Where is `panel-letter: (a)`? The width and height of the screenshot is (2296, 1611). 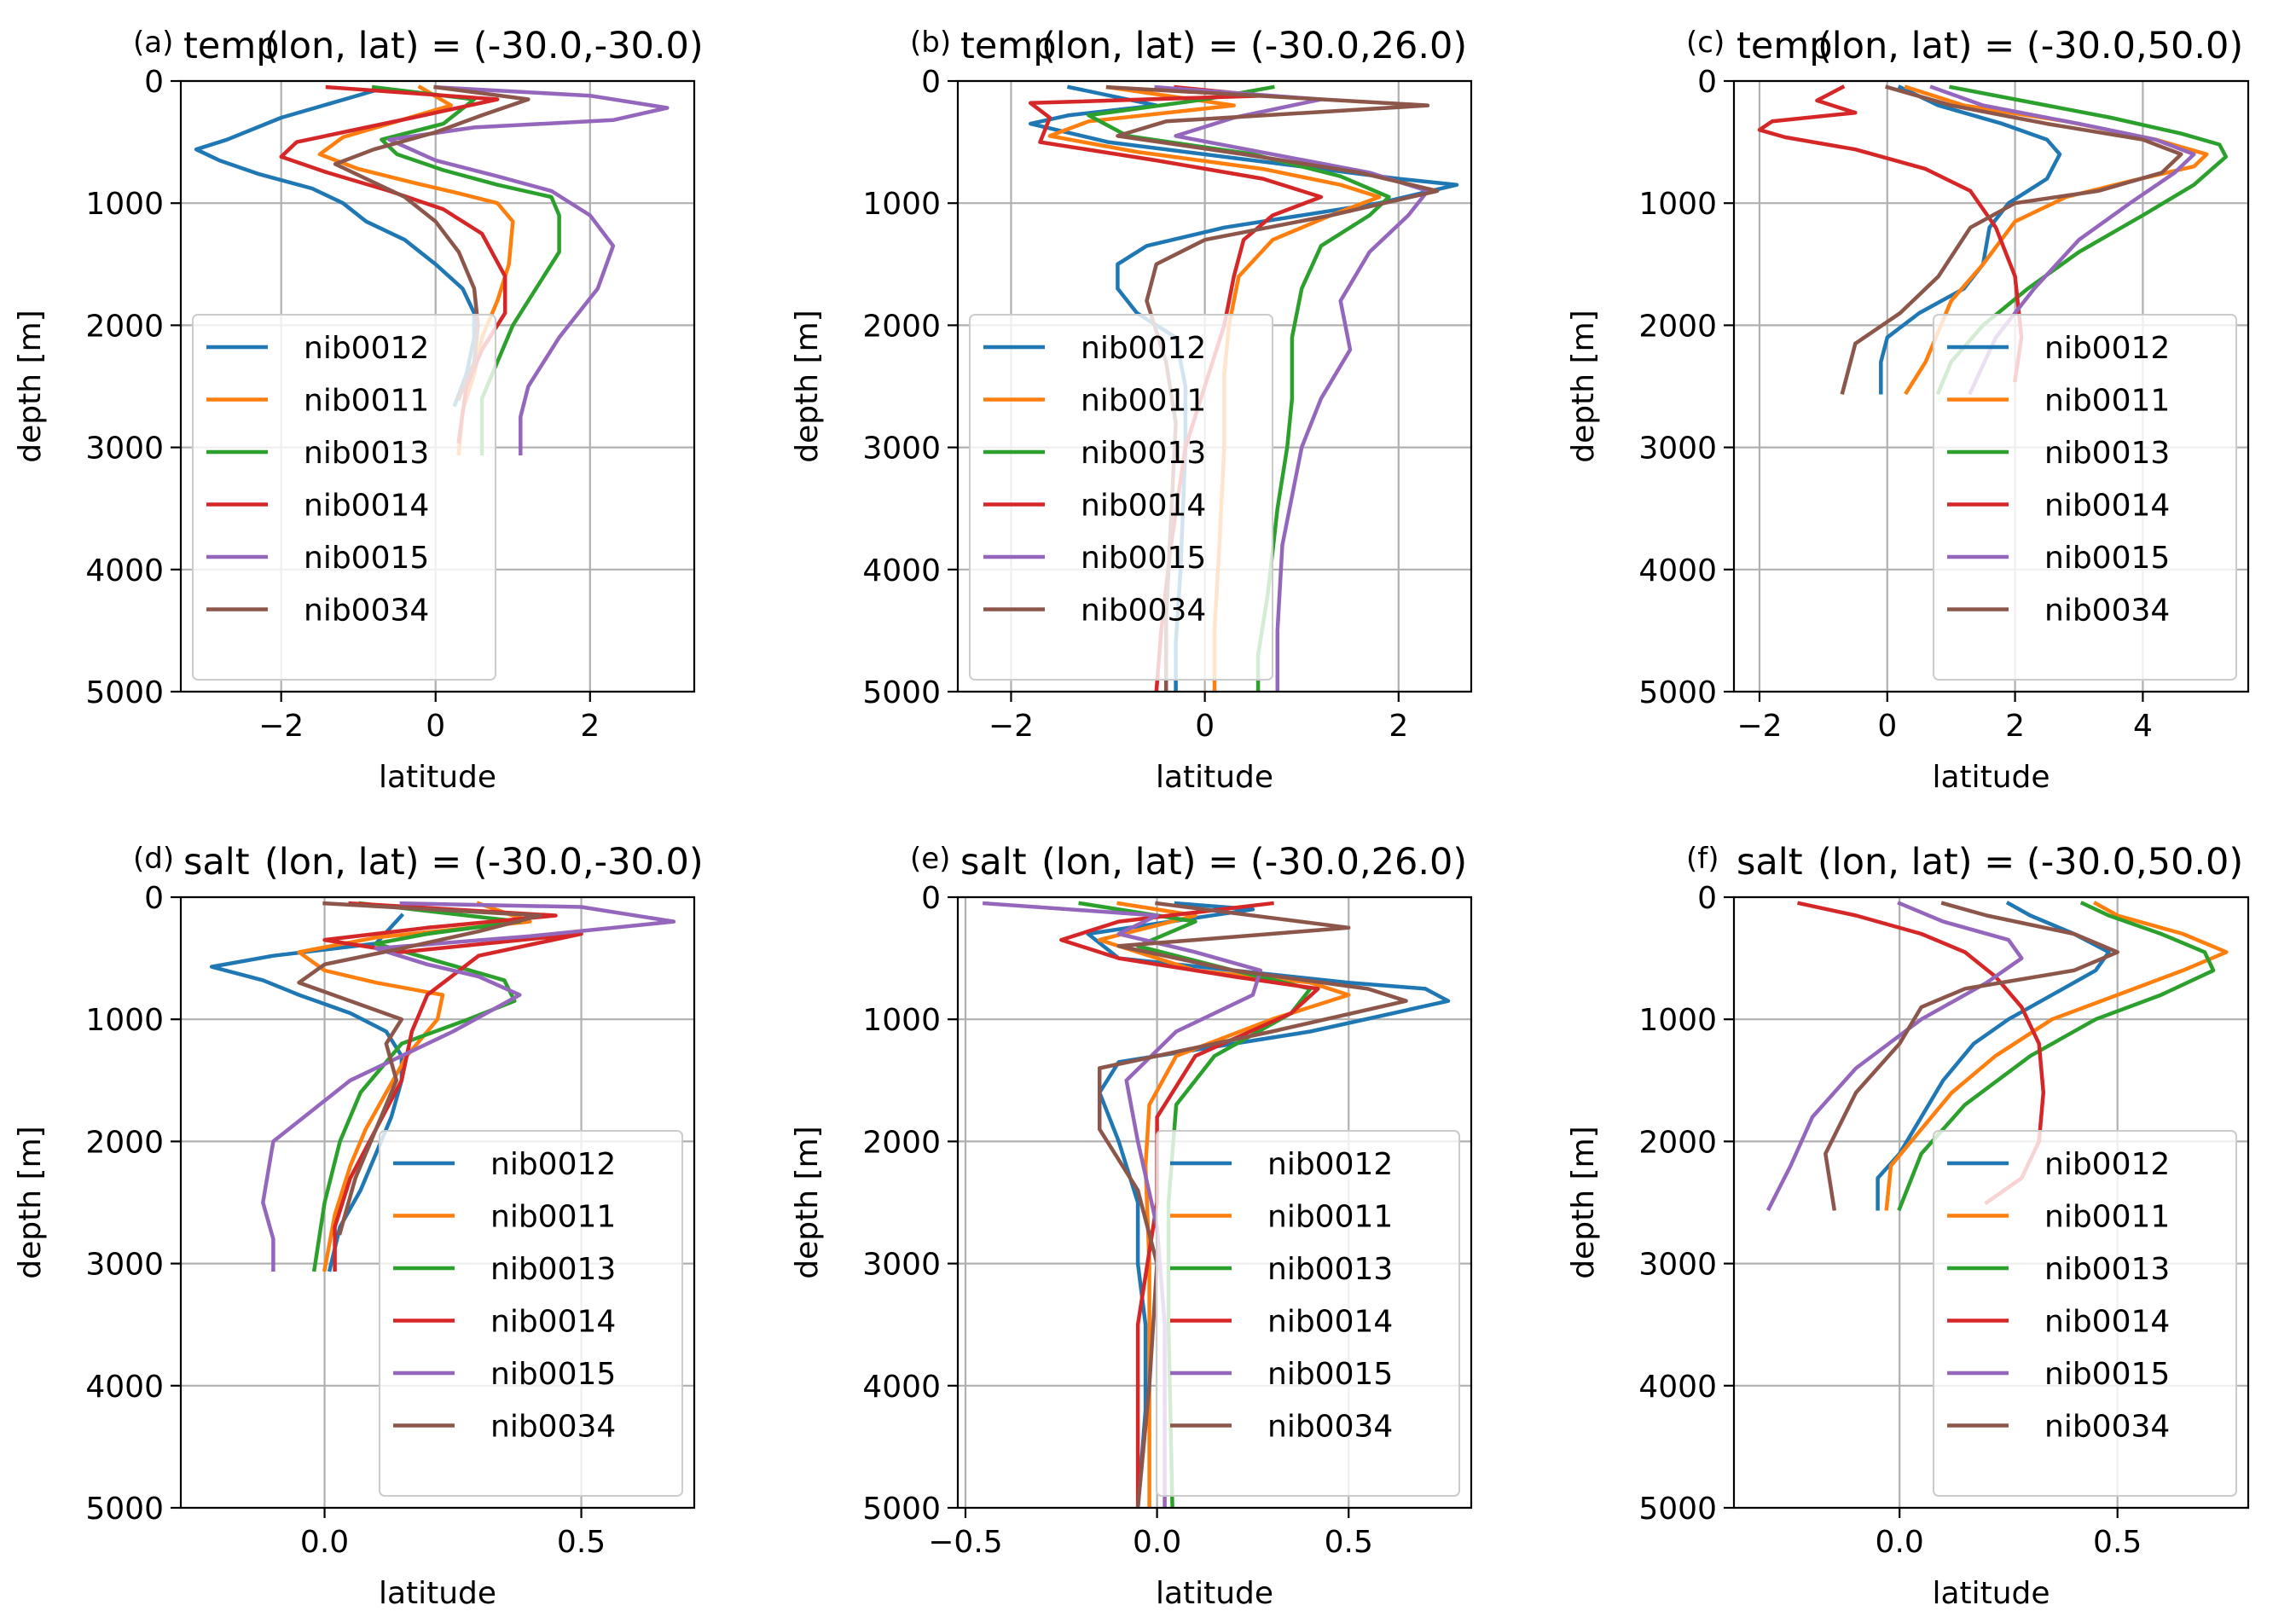
panel-letter: (a) is located at coordinates (153, 43).